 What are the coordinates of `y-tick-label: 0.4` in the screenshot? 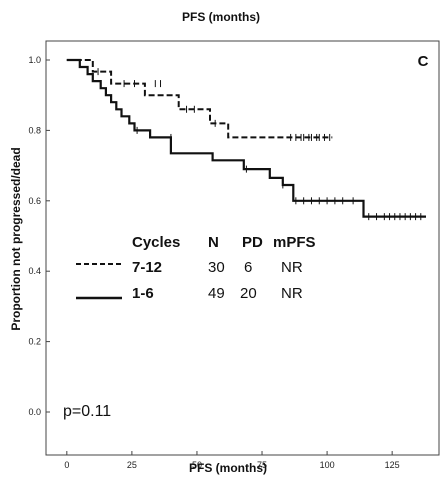 It's located at (34, 271).